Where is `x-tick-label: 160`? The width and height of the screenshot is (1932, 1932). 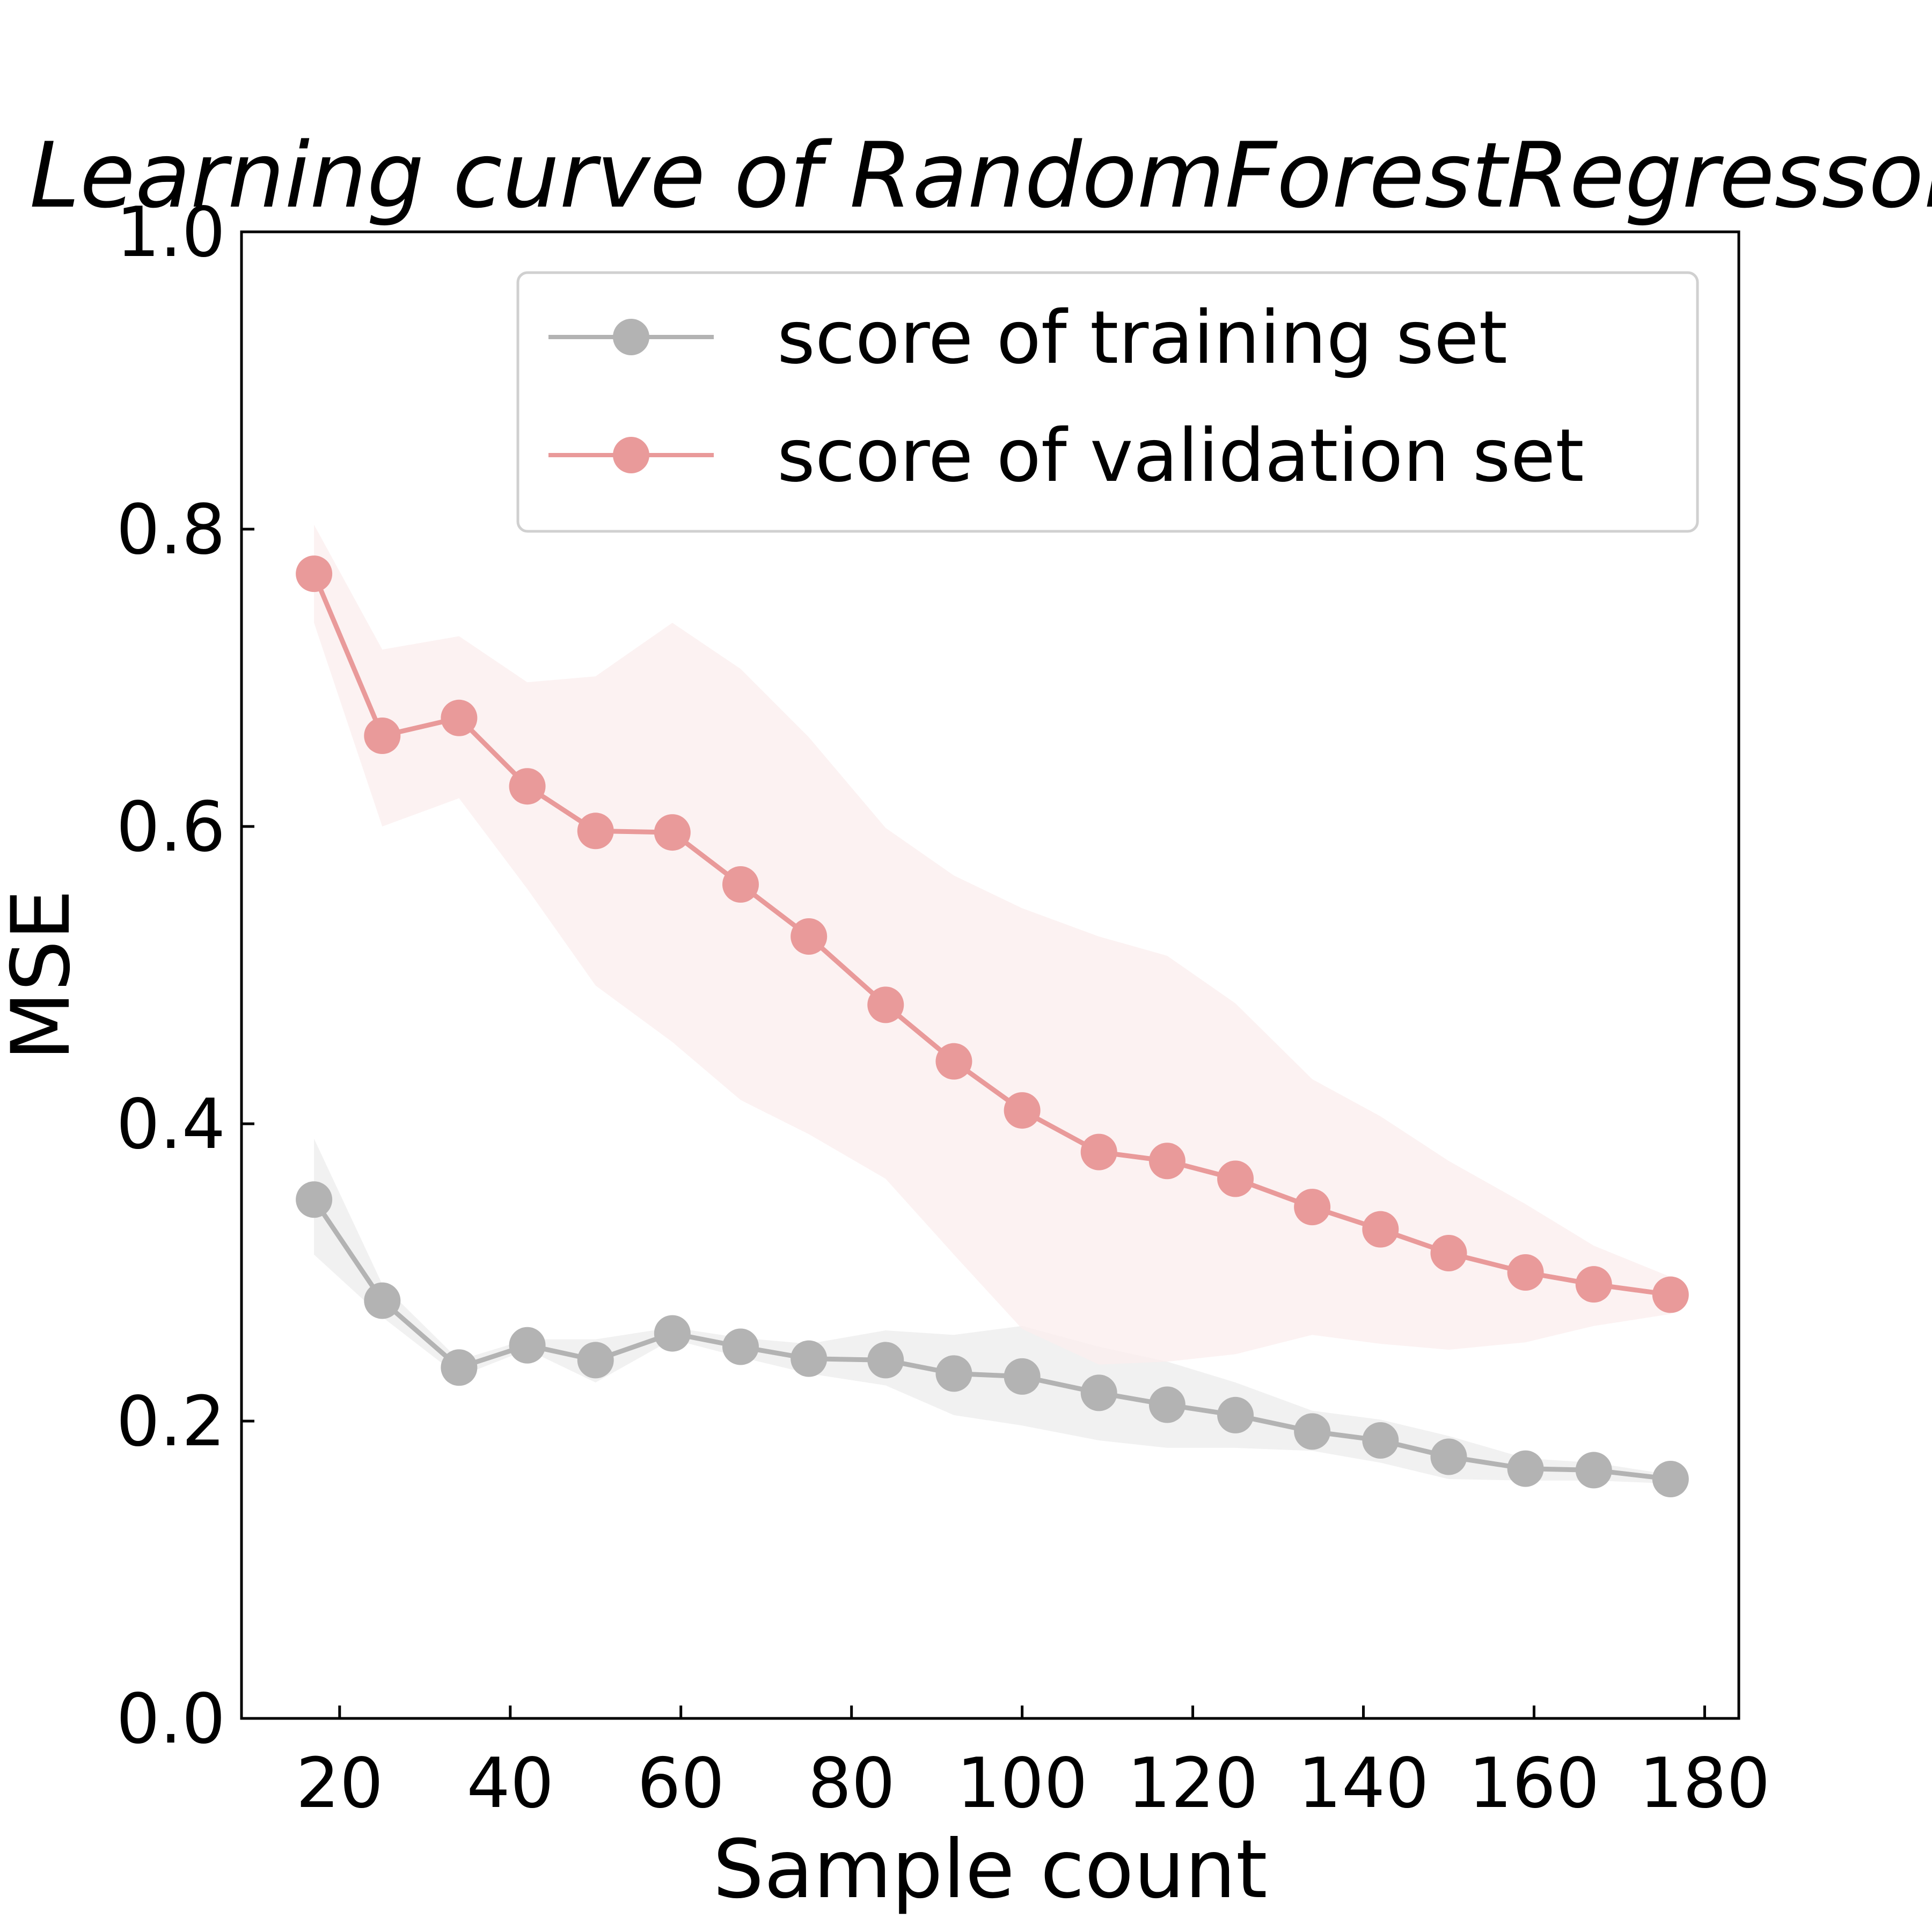 x-tick-label: 160 is located at coordinates (1533, 1784).